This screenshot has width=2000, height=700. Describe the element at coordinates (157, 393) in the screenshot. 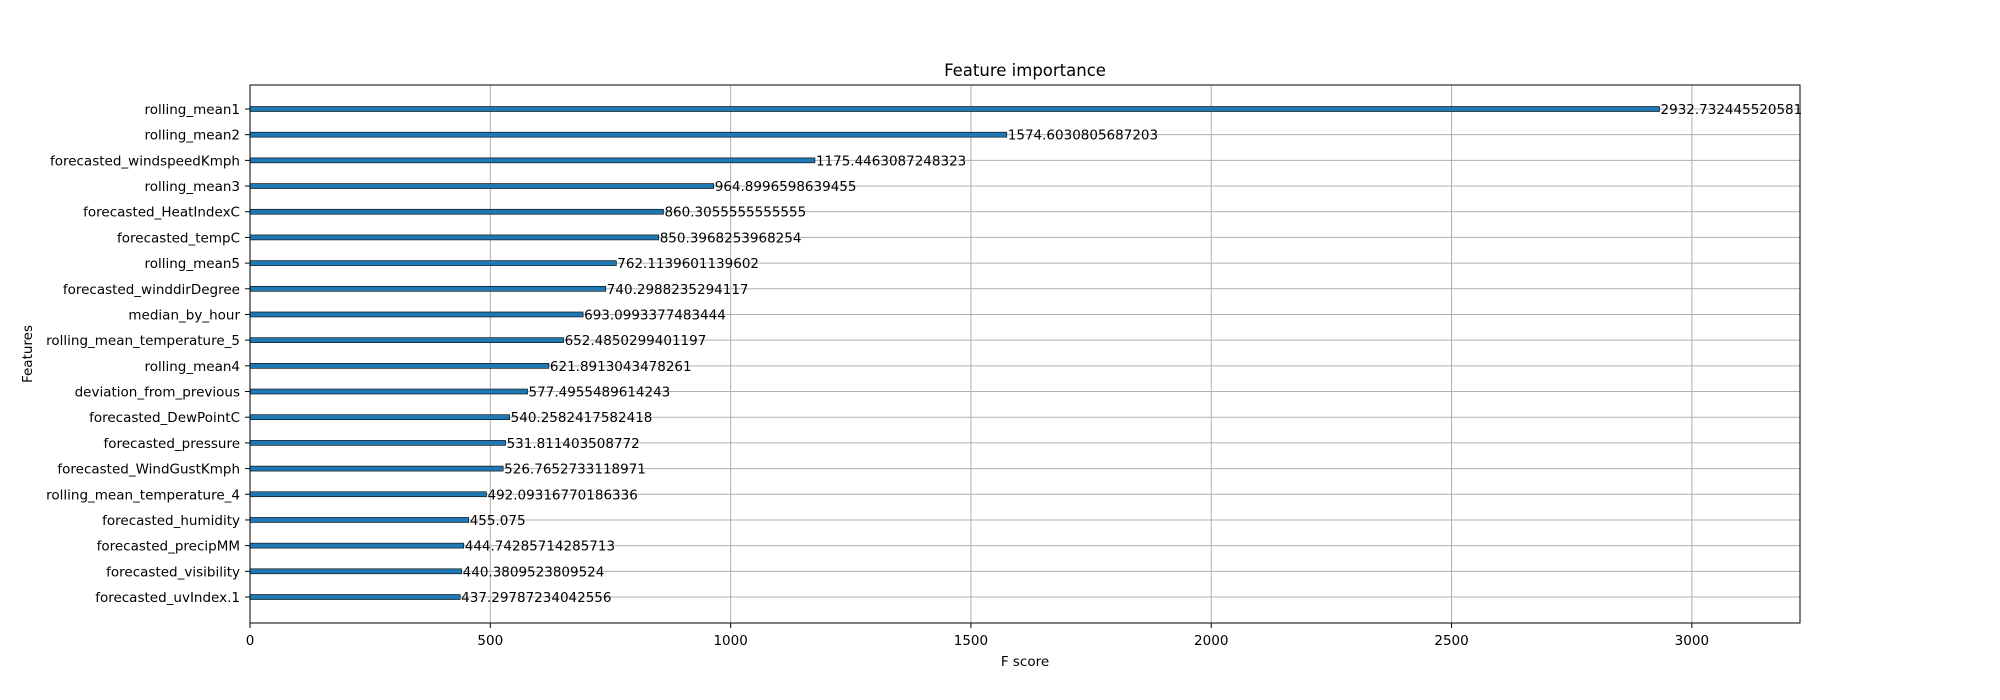

I see `category-label: deviation_from_previous` at that location.